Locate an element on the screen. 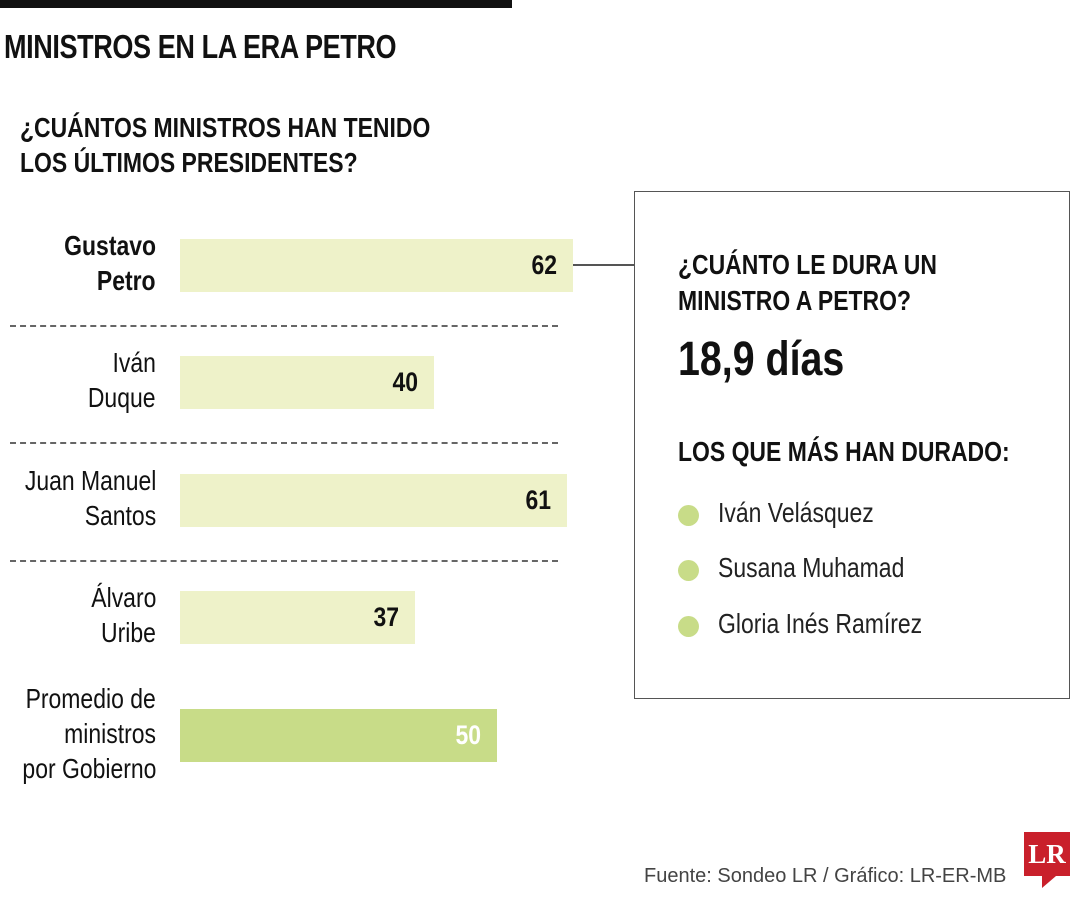 This screenshot has width=1080, height=900. lr-logo: LR is located at coordinates (1047, 854).